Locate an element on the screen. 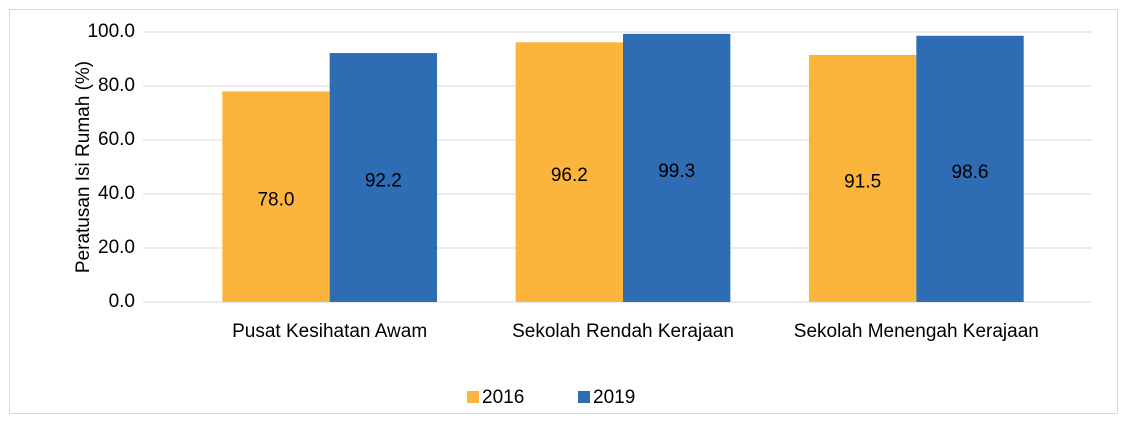  legend-label: 2016 is located at coordinates (503, 397).